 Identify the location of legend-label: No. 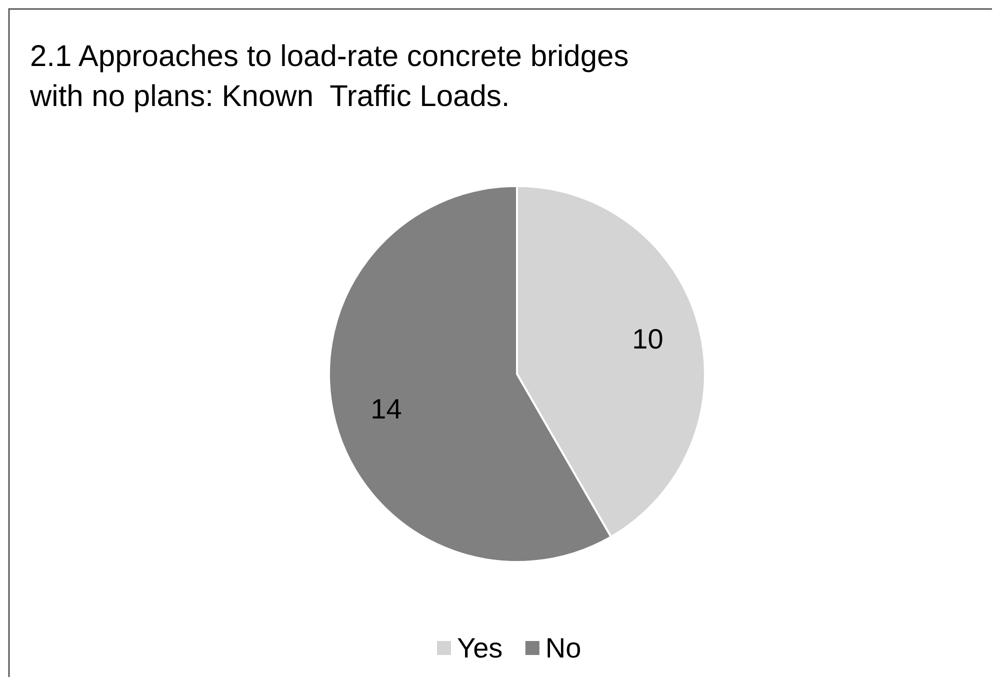
(563, 648).